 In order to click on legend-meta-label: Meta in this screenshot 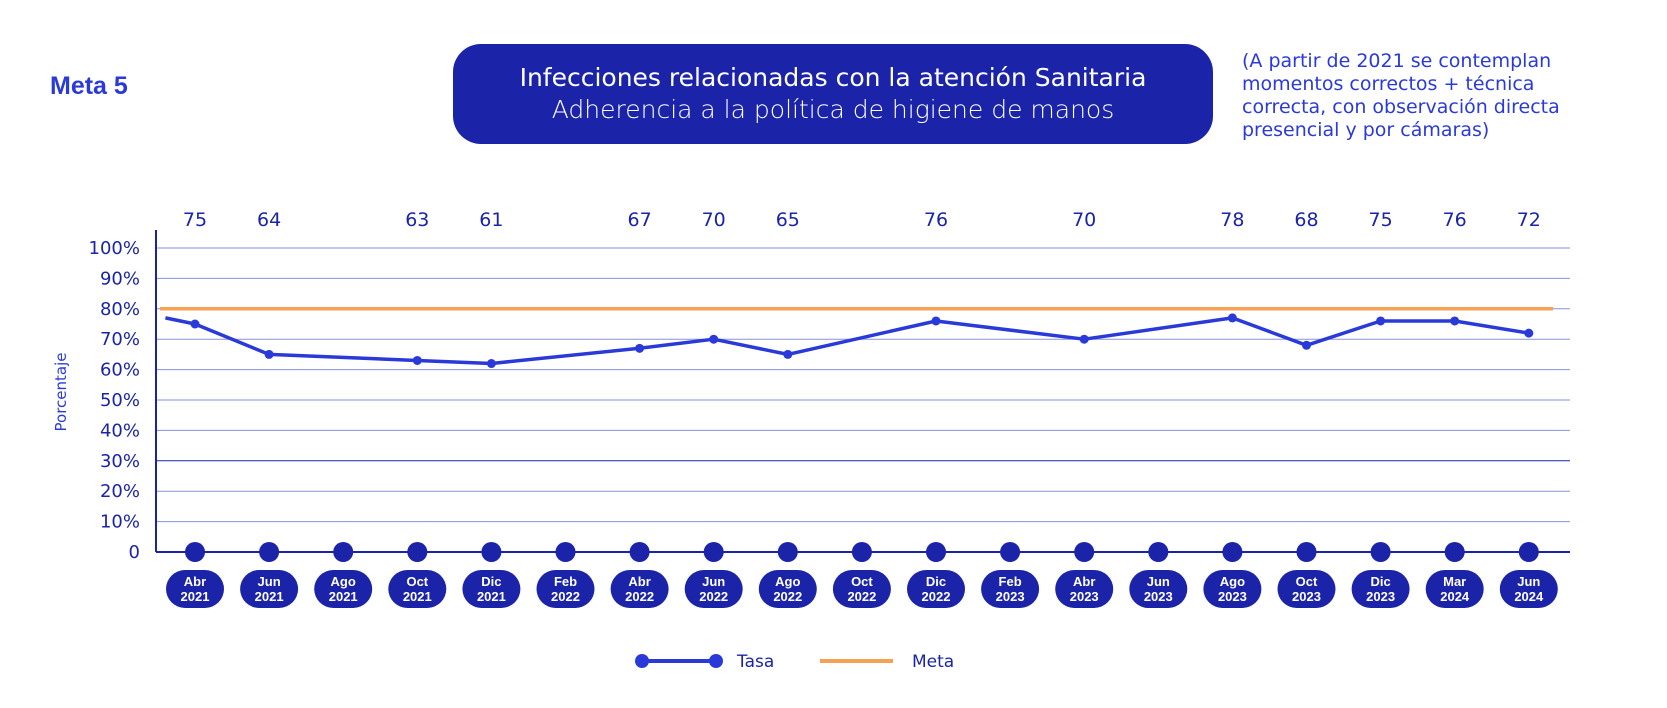, I will do `click(933, 662)`.